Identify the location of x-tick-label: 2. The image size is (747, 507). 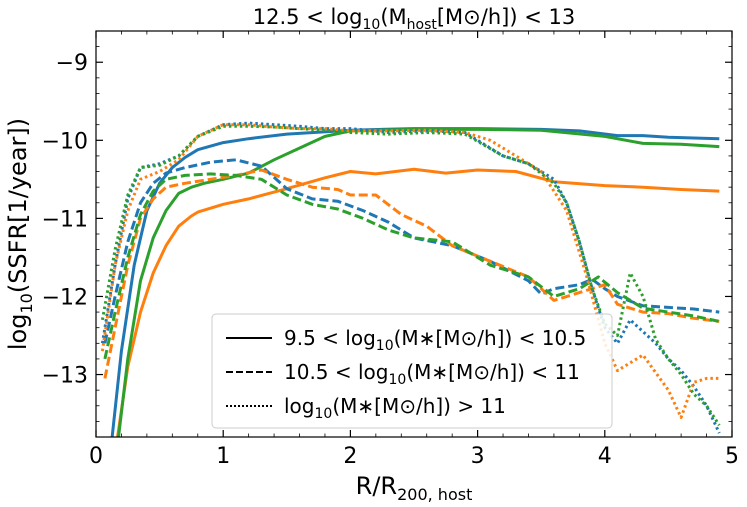
(350, 456).